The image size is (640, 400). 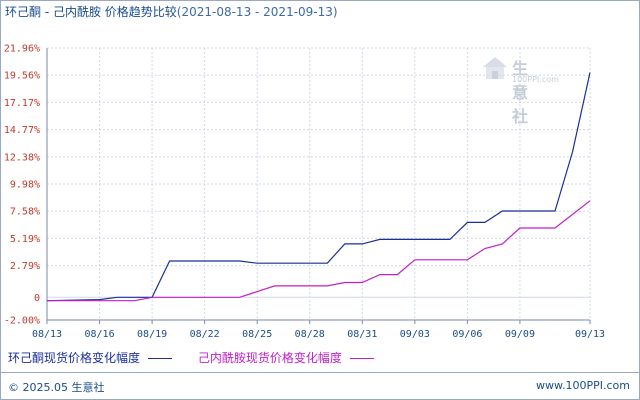 I want to click on legend-label-series2: 己内酰胺现货价格变化幅度, so click(x=269, y=358).